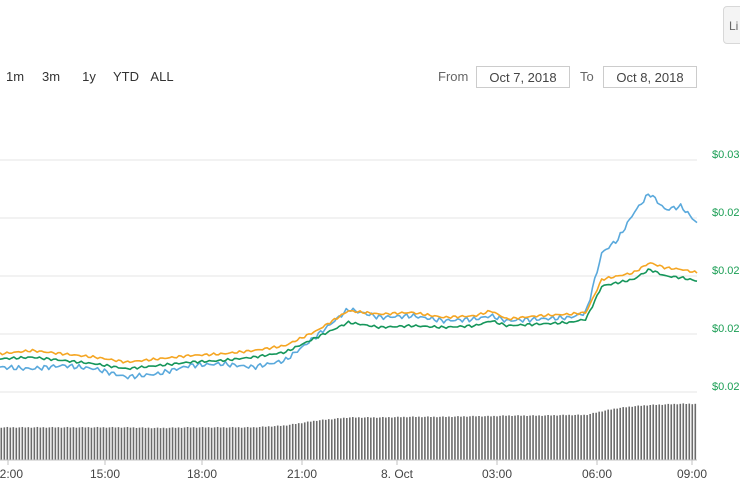 This screenshot has width=740, height=492. Describe the element at coordinates (650, 77) in the screenshot. I see `to-date-input: Oct 8, 2018` at that location.